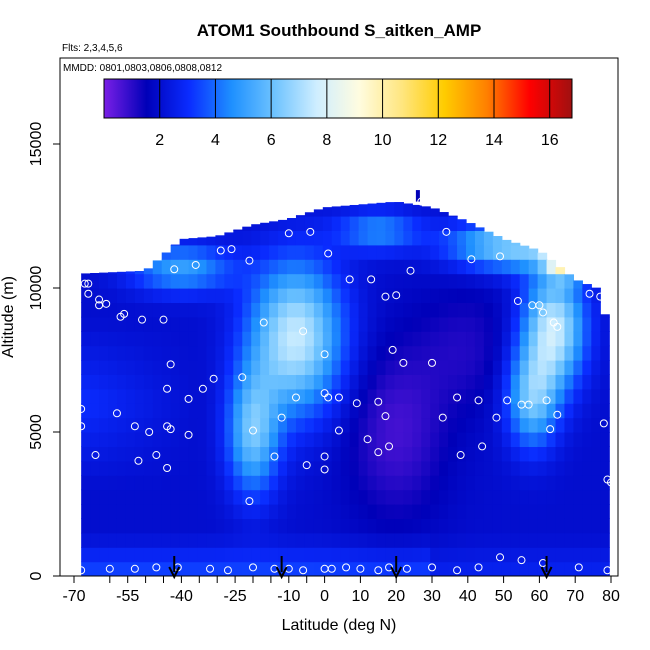 The height and width of the screenshot is (650, 650). I want to click on x-tick-label: 40, so click(468, 596).